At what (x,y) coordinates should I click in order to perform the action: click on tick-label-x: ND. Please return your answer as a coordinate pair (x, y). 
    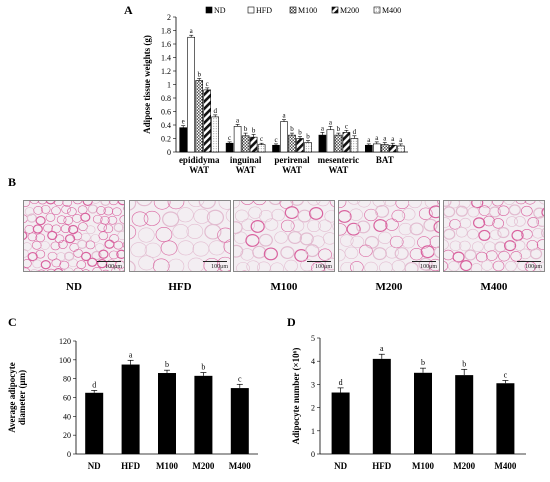
    Looking at the image, I should click on (340, 466).